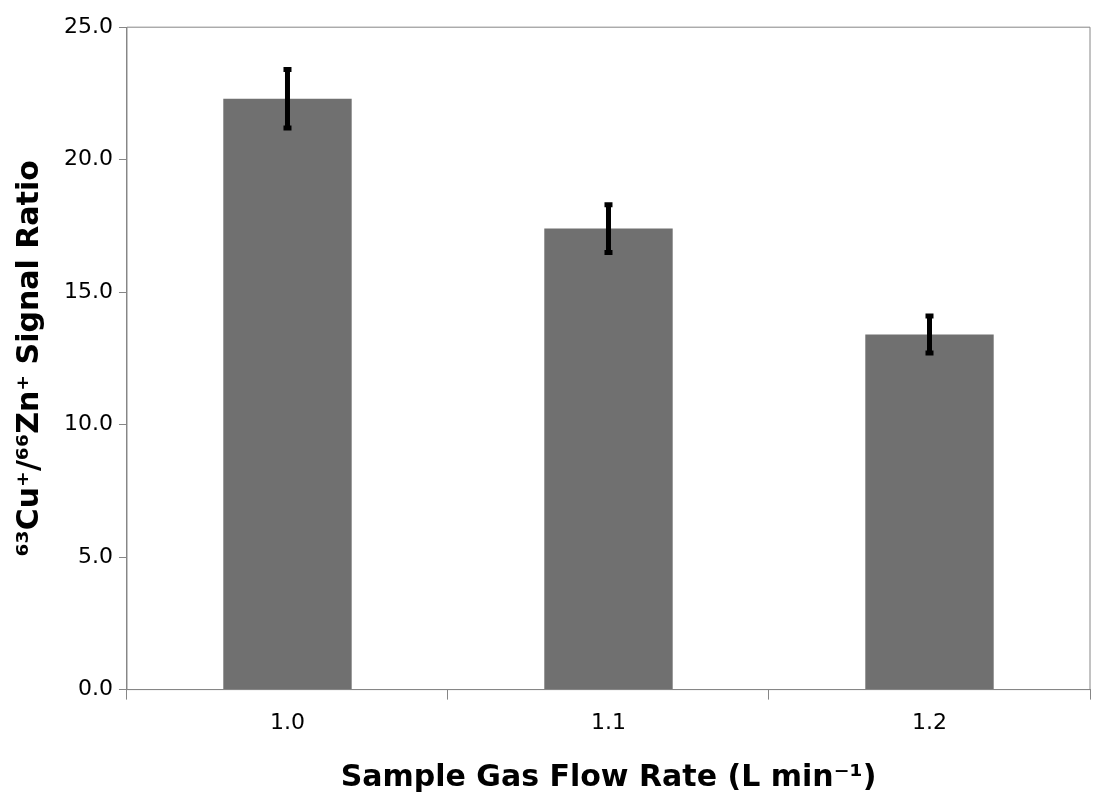 The image size is (1102, 808). What do you see at coordinates (27, 358) in the screenshot?
I see `y-axis-title: ⁶³Cu⁺/⁶⁶Zn⁺ Signal Ratio` at bounding box center [27, 358].